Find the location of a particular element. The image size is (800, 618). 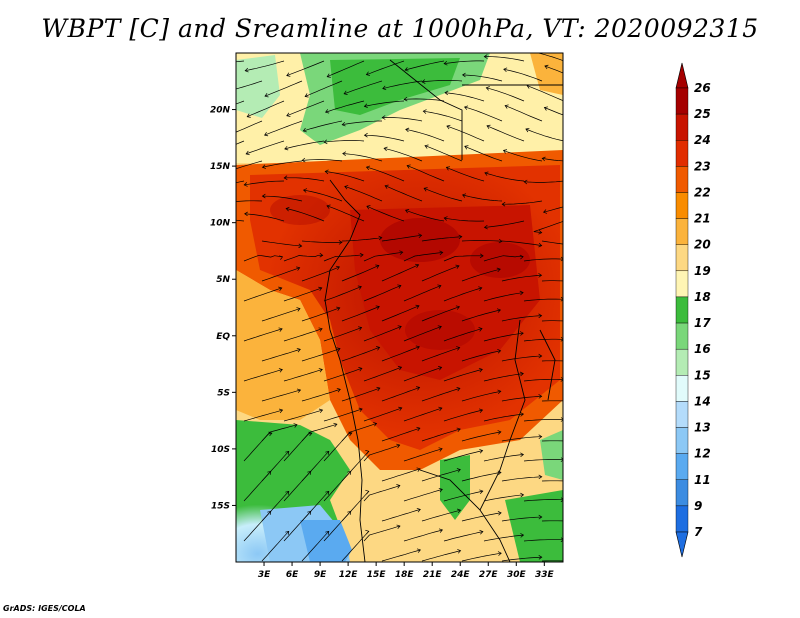

x-tick-label: 9E is located at coordinates (320, 575).